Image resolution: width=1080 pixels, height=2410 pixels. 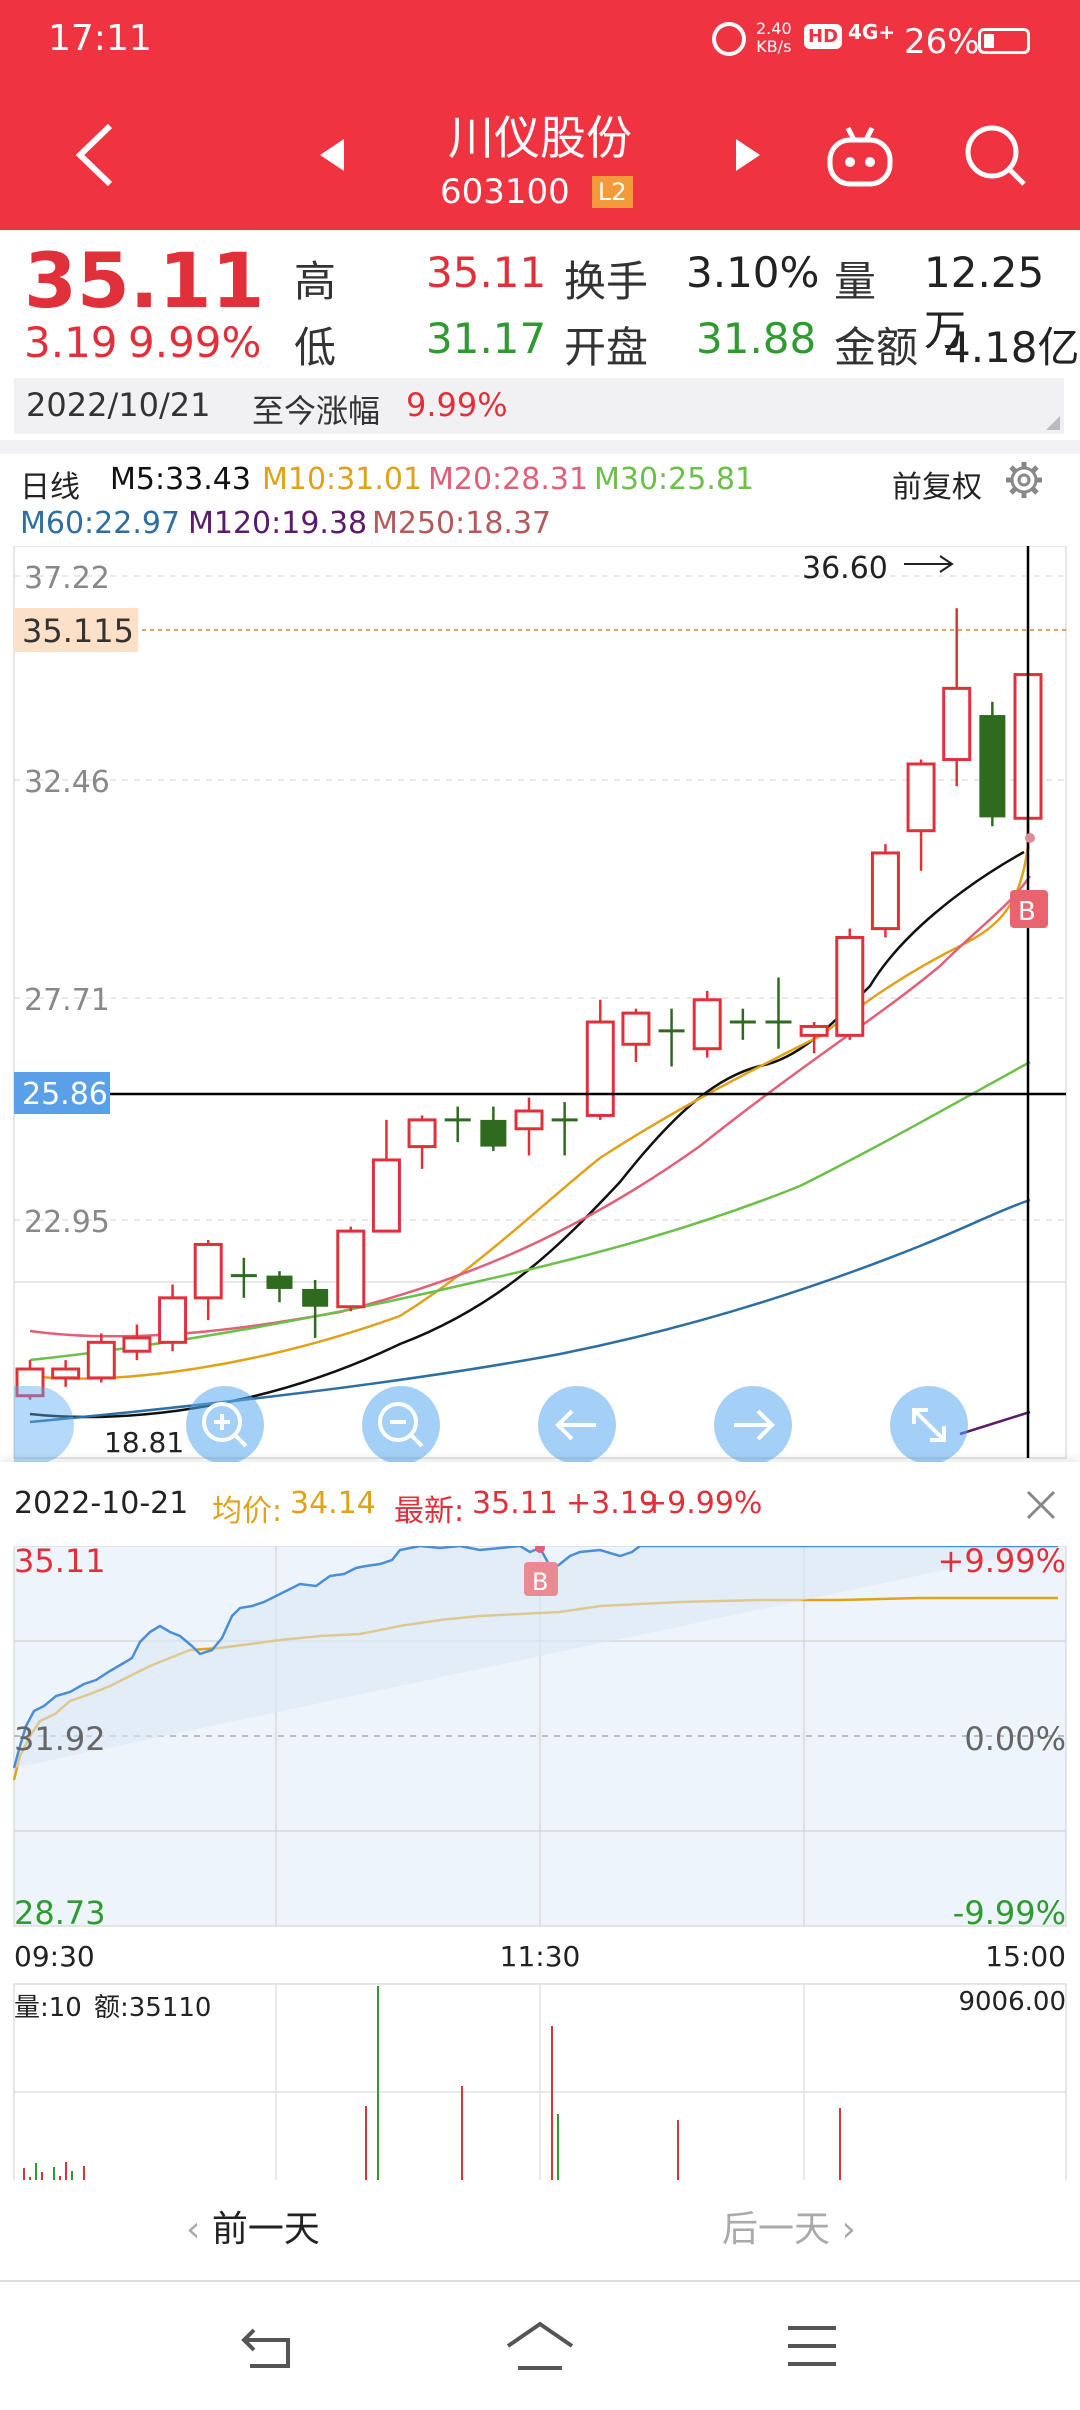 I want to click on chevron-left-icon: ‹, so click(x=199, y=2229).